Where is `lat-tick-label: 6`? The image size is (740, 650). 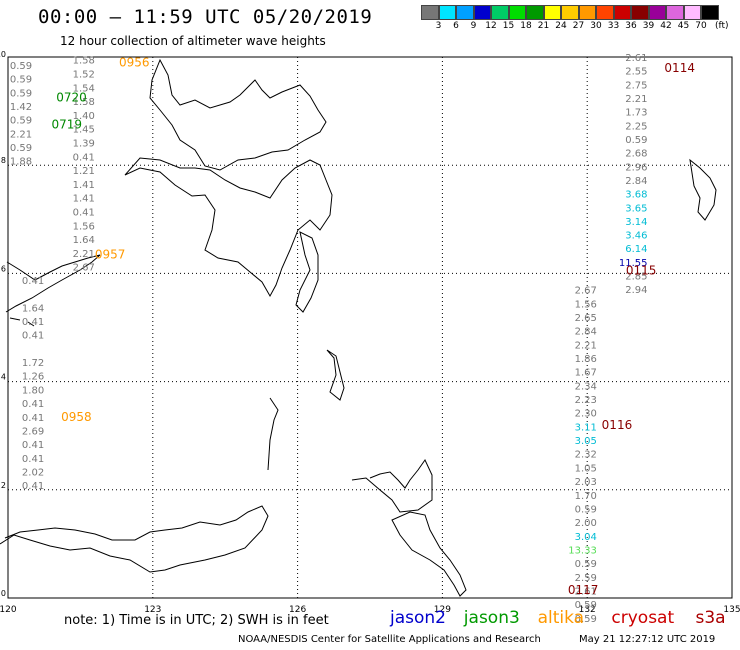 lat-tick-label: 6 is located at coordinates (3, 268).